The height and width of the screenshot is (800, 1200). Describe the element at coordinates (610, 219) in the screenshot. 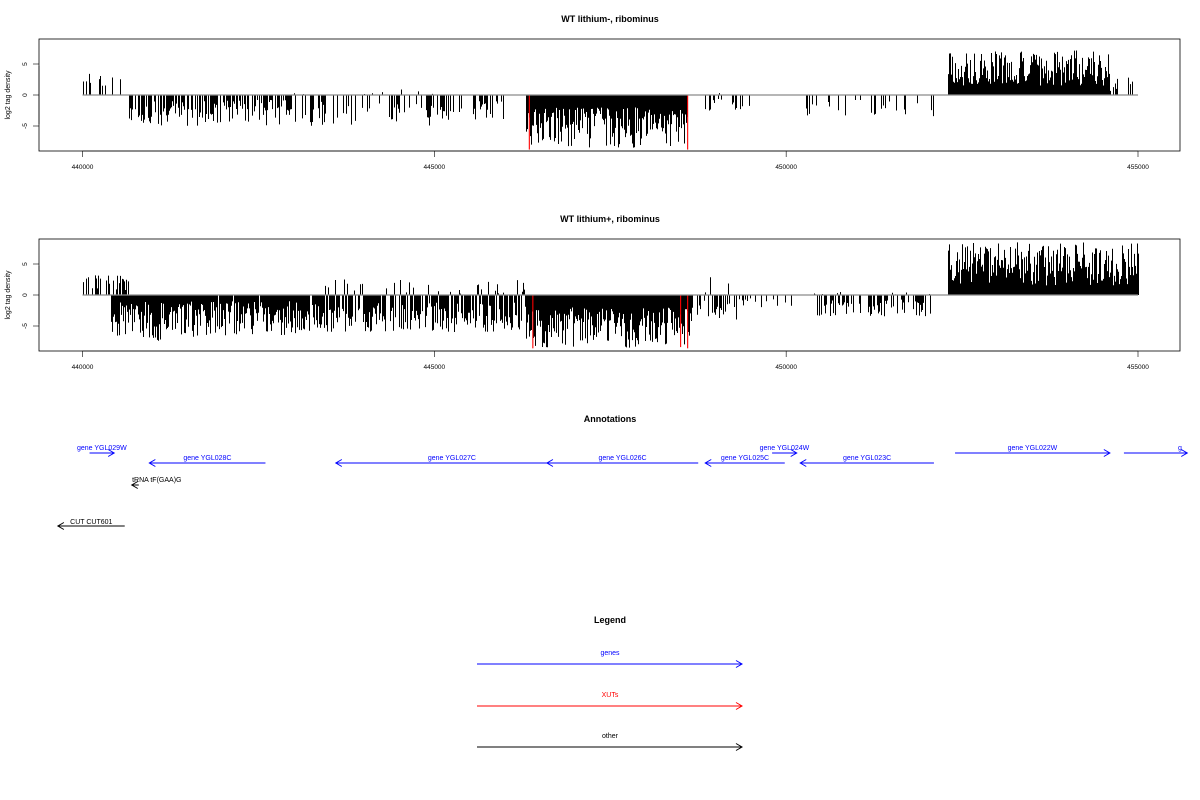

I see `panel-title: WT lithium+, ribominus` at that location.